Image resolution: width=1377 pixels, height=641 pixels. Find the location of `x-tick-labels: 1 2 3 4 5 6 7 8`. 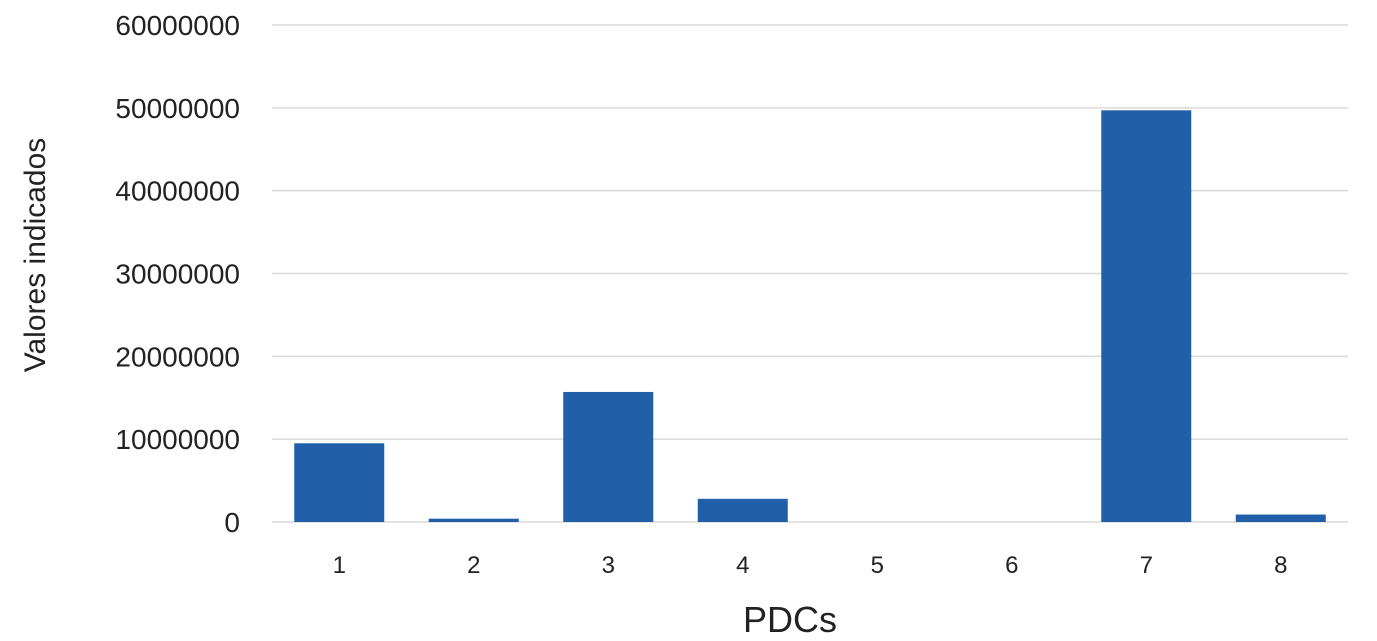

x-tick-labels: 1 2 3 4 5 6 7 8 is located at coordinates (810, 565).